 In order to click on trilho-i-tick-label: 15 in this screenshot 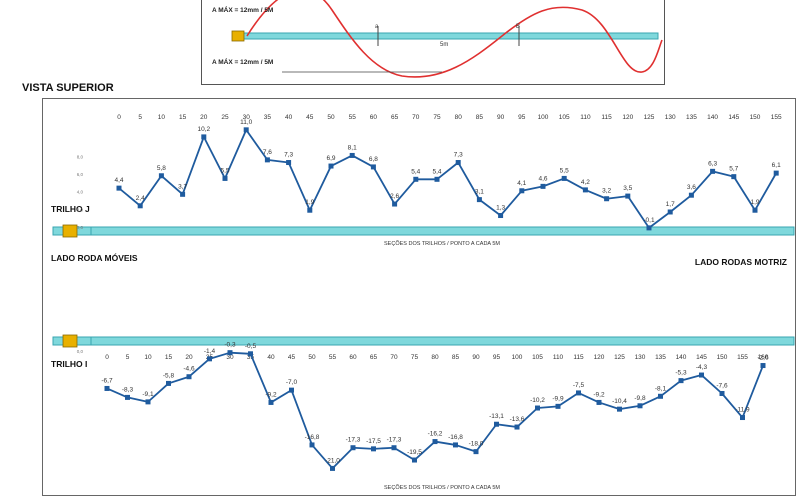, I will do `click(169, 357)`.